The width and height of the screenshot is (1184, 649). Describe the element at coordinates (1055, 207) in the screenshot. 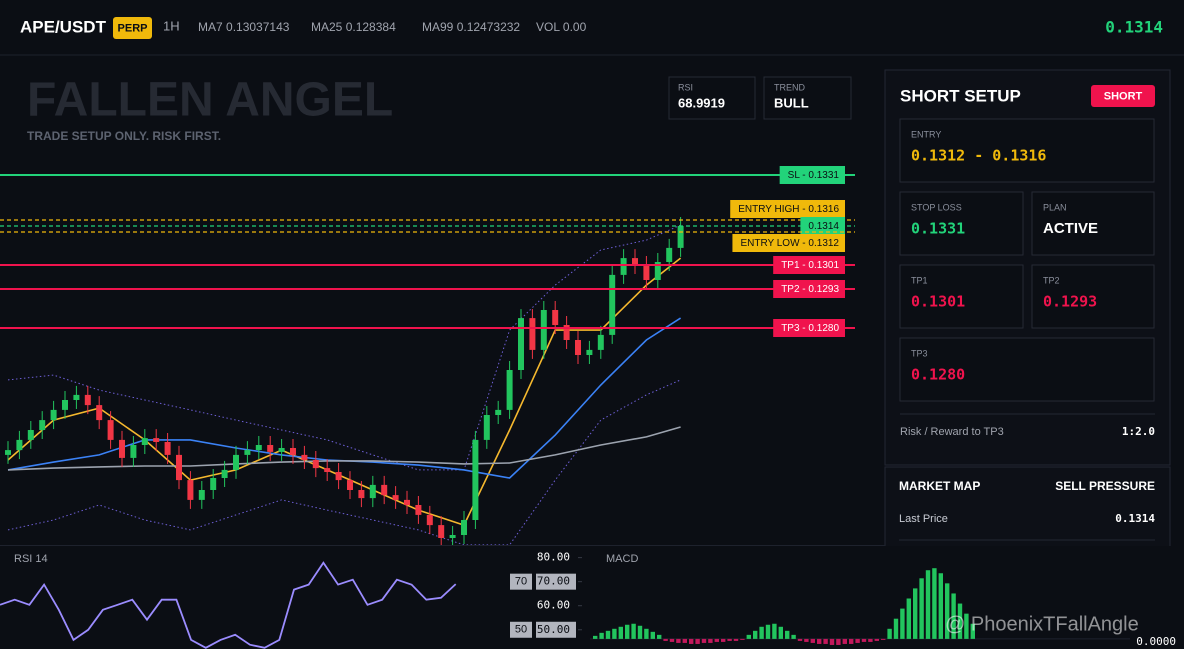

I see `setup-card-label: PLAN` at that location.